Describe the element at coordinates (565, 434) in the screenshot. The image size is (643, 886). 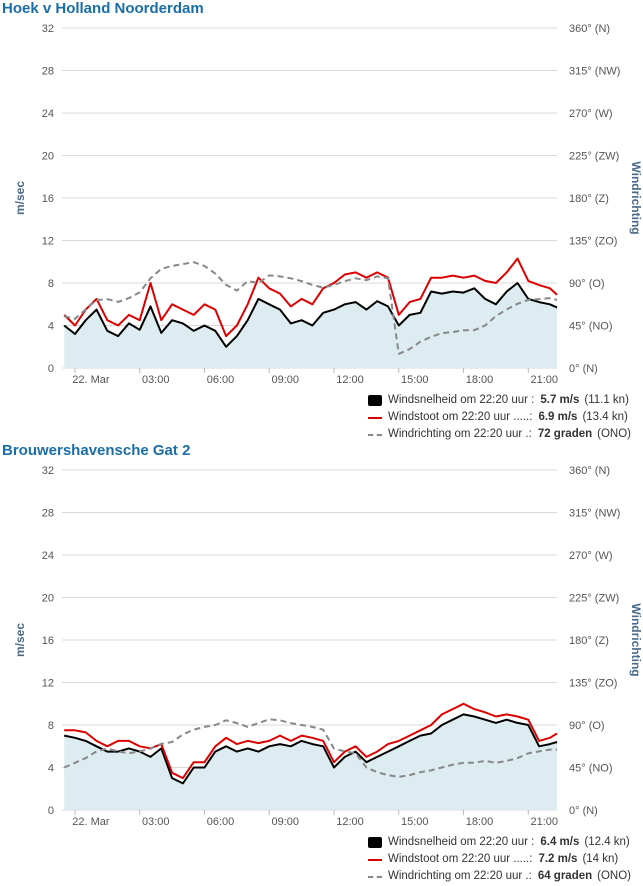
I see `legend-value: 72 graden` at that location.